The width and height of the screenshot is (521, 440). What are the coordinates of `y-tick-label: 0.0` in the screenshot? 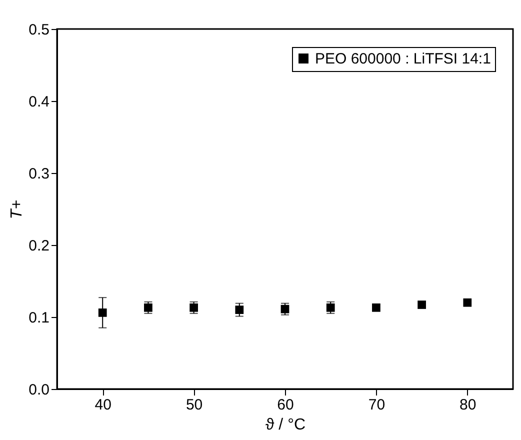 It's located at (39, 390).